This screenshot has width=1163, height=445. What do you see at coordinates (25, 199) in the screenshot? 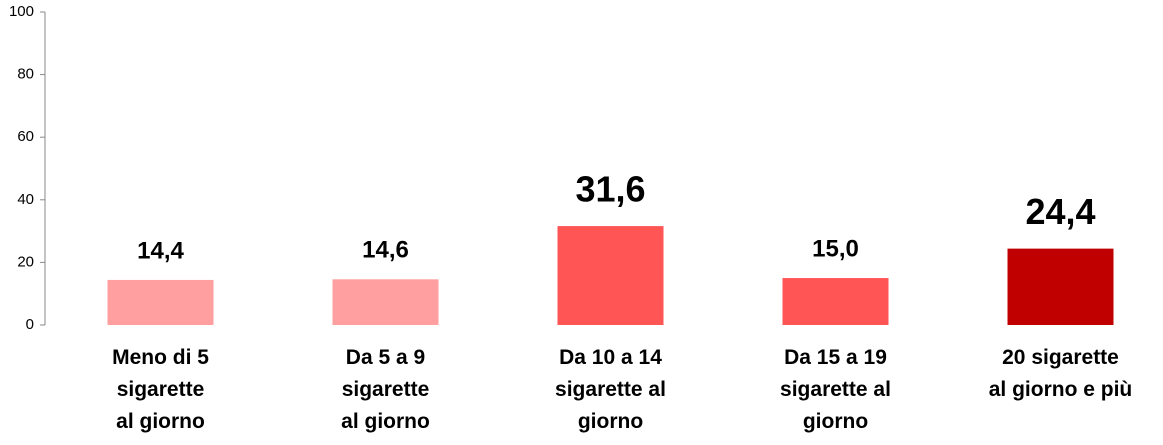
I see `y-tick-label: 40` at bounding box center [25, 199].